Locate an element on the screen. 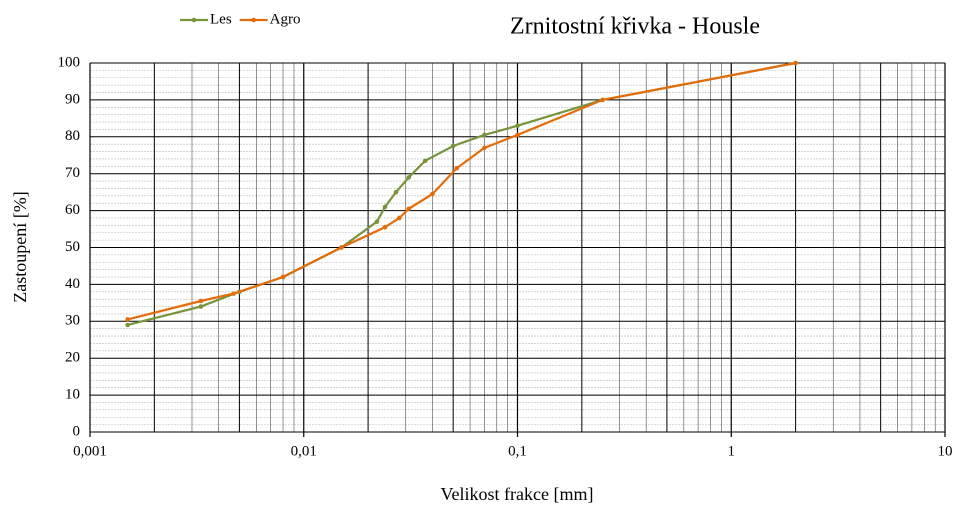  y-tick-label: 20 is located at coordinates (72, 358).